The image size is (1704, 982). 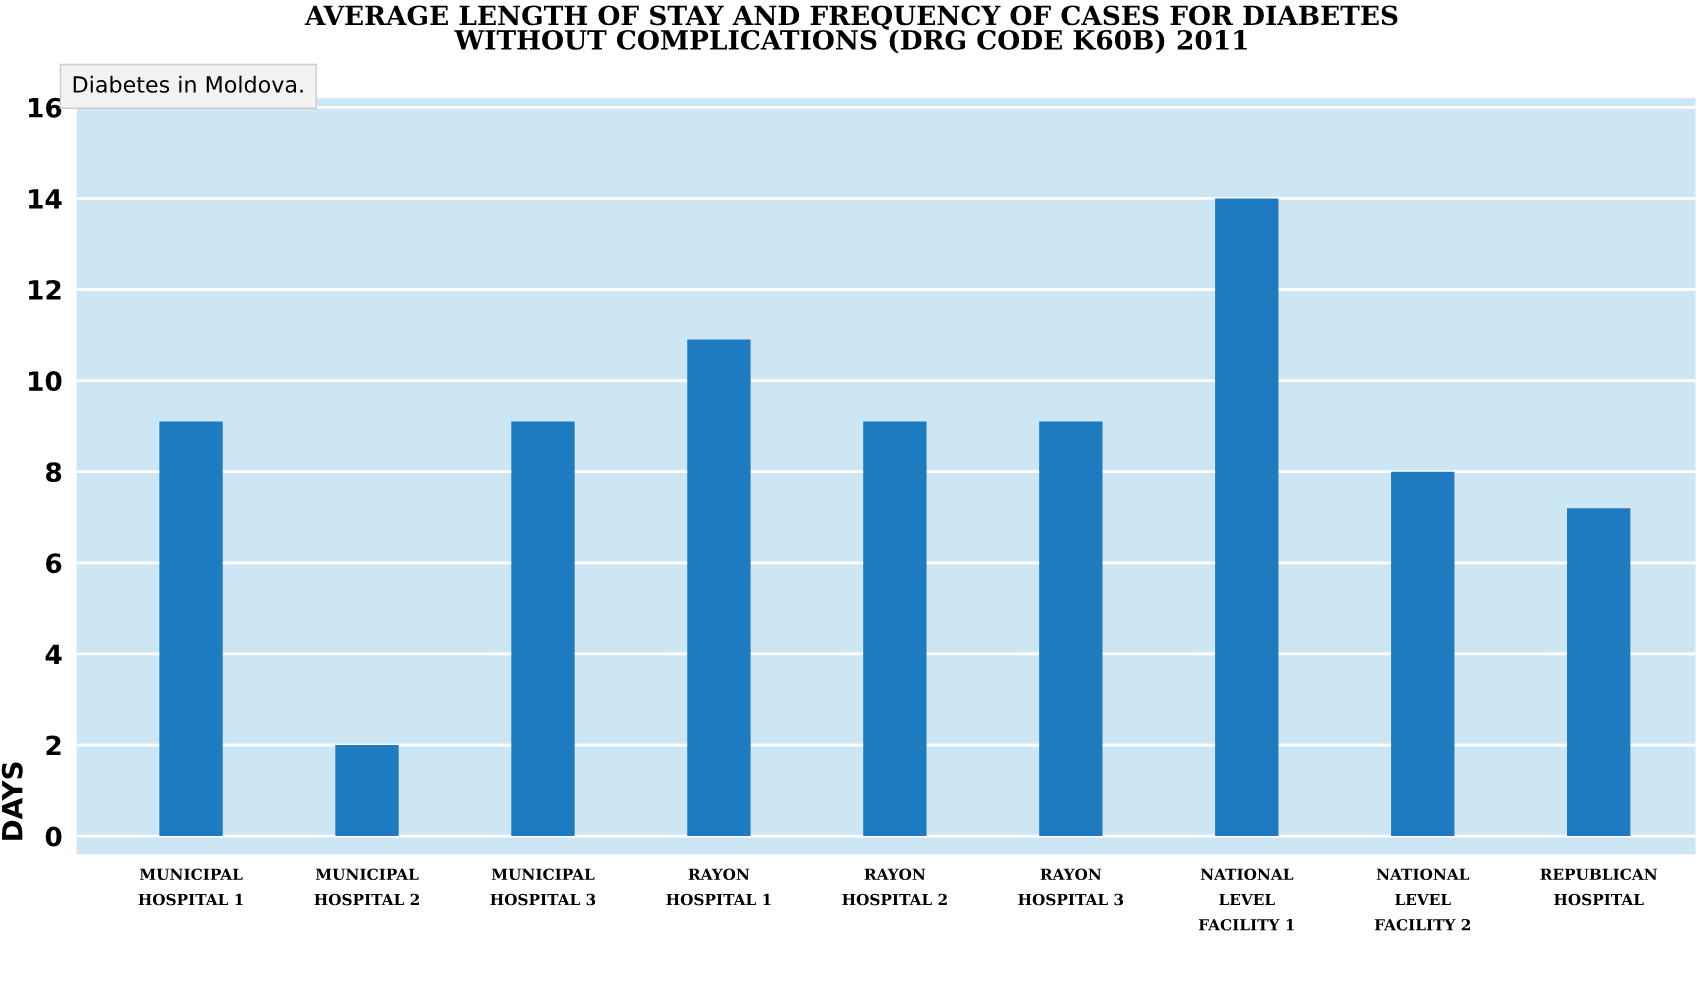 What do you see at coordinates (53, 836) in the screenshot?
I see `y-tick-label: 0` at bounding box center [53, 836].